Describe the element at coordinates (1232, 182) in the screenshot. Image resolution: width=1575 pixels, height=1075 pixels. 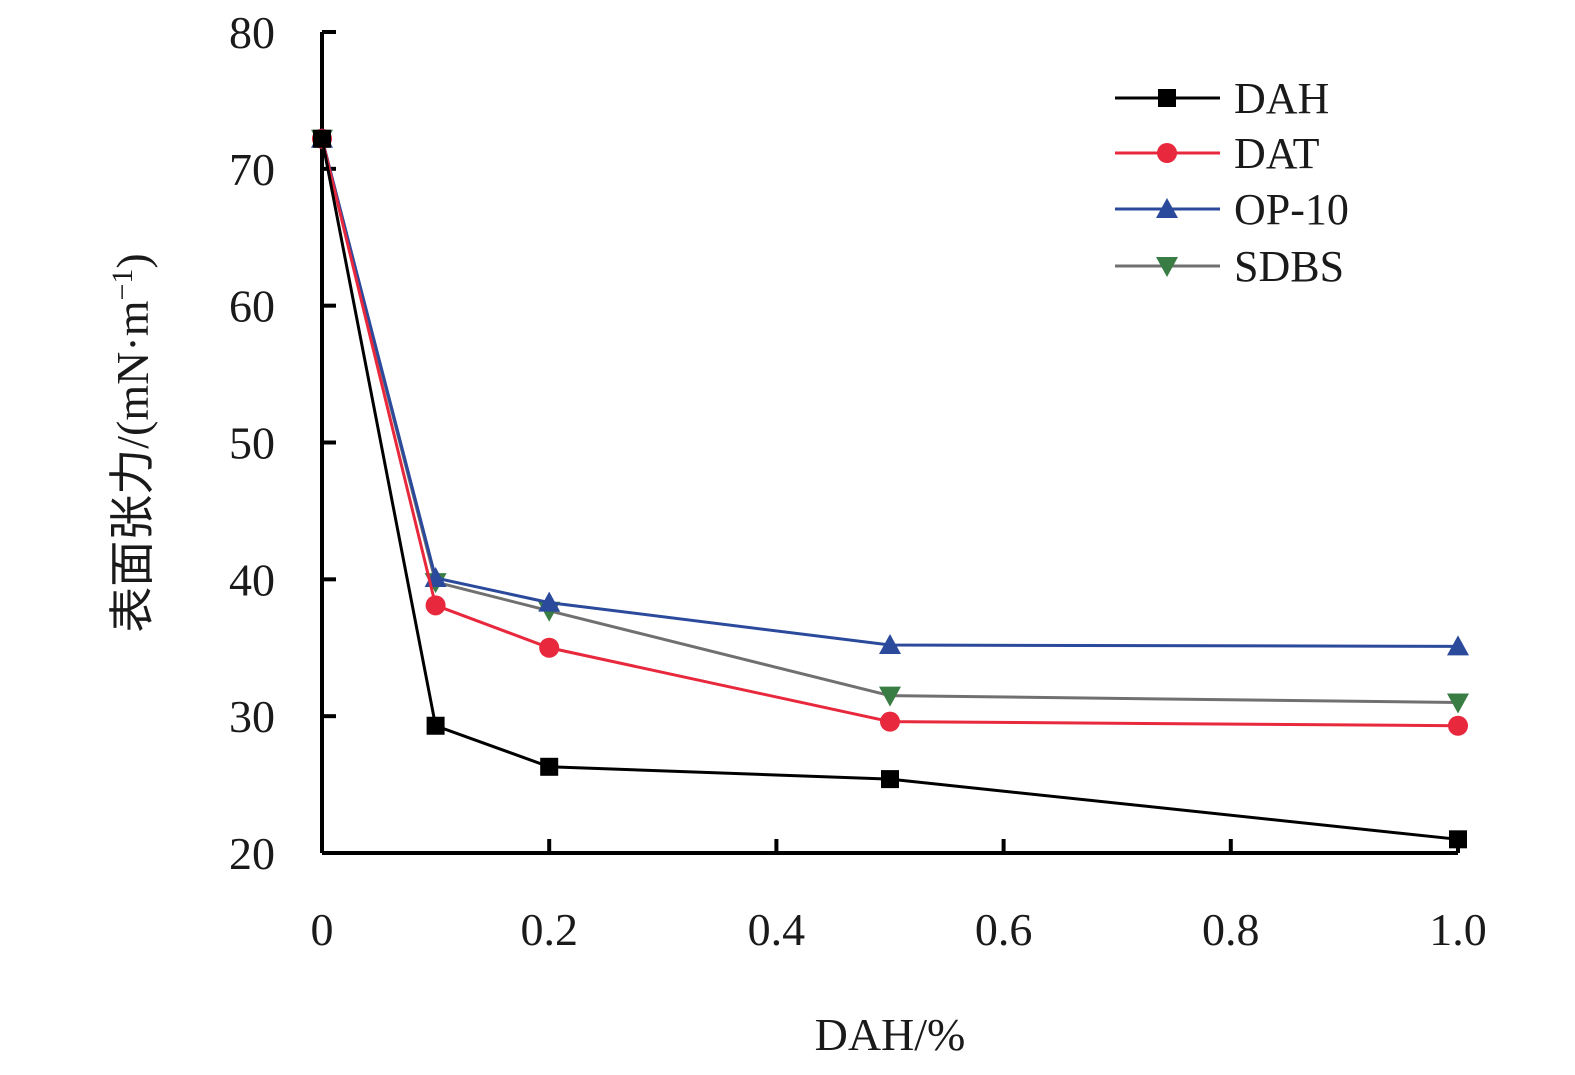
I see `legend: DAH DAT OP-10 SDBS` at that location.